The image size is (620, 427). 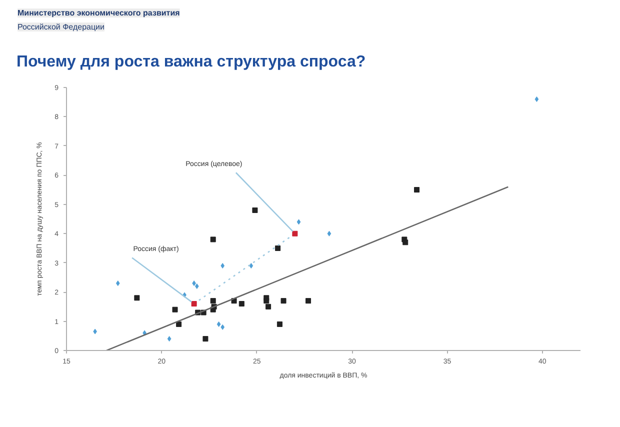 What do you see at coordinates (191, 62) in the screenshot?
I see `chart-title: Почему для роста важна структура спроса?` at bounding box center [191, 62].